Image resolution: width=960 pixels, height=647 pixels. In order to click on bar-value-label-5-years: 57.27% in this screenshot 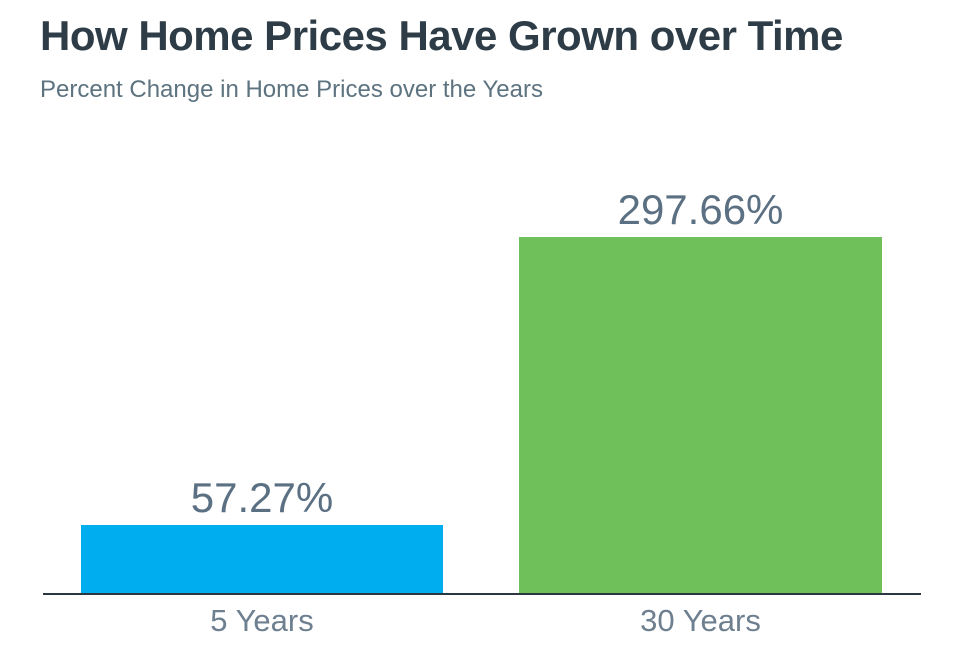, I will do `click(262, 497)`.